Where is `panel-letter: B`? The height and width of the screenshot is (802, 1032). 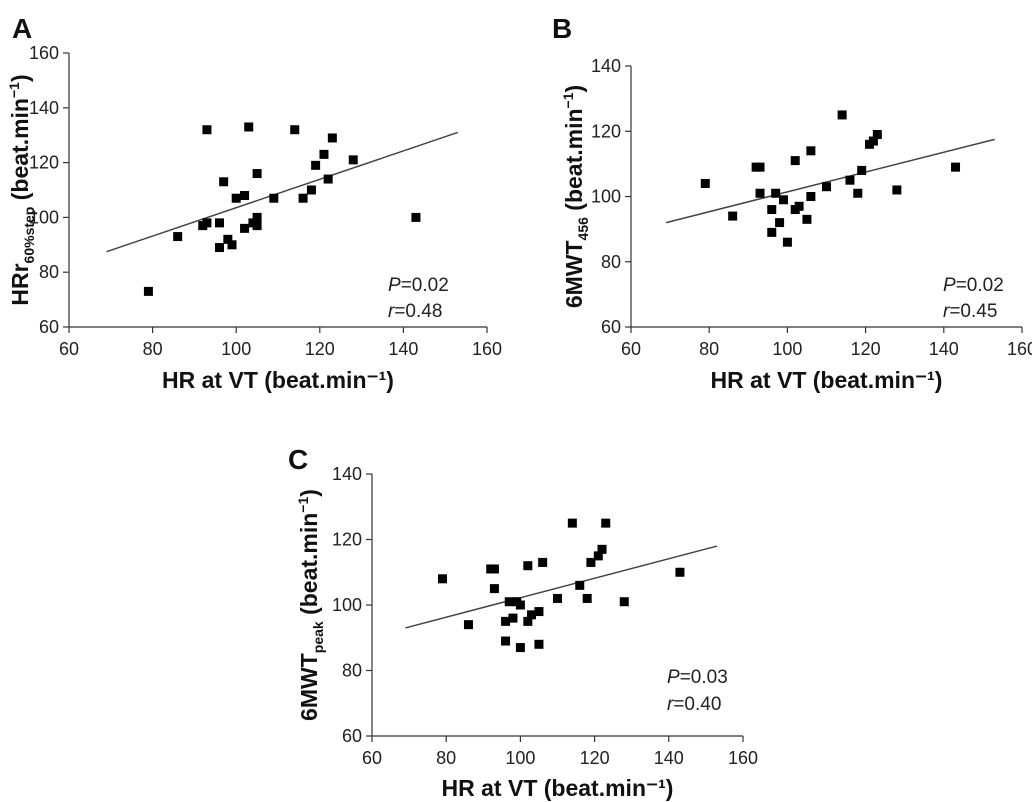
panel-letter: B is located at coordinates (562, 28).